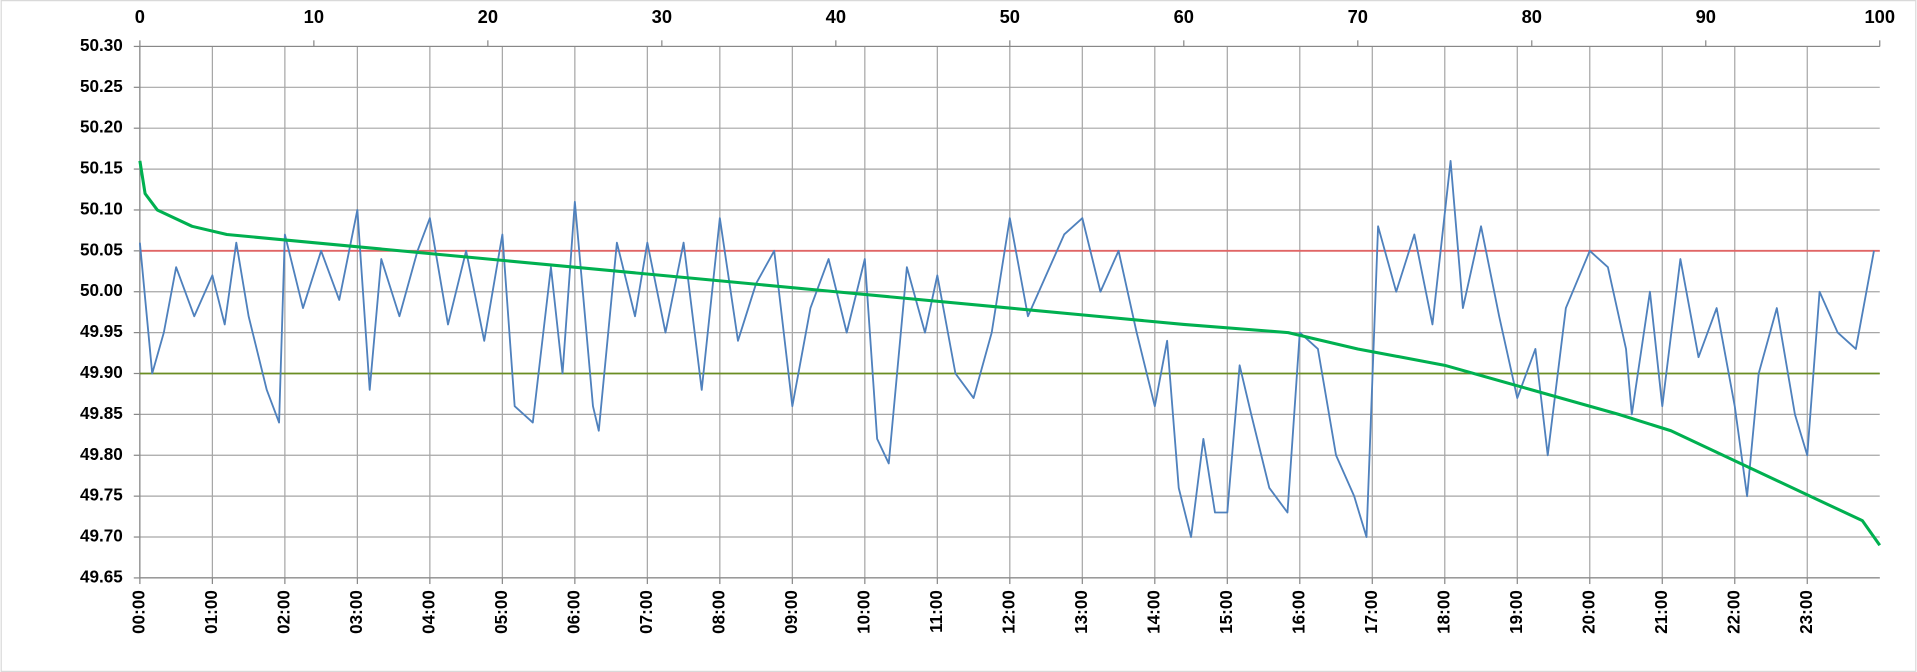  I want to click on y-tick-label: 49.95, so click(101, 331).